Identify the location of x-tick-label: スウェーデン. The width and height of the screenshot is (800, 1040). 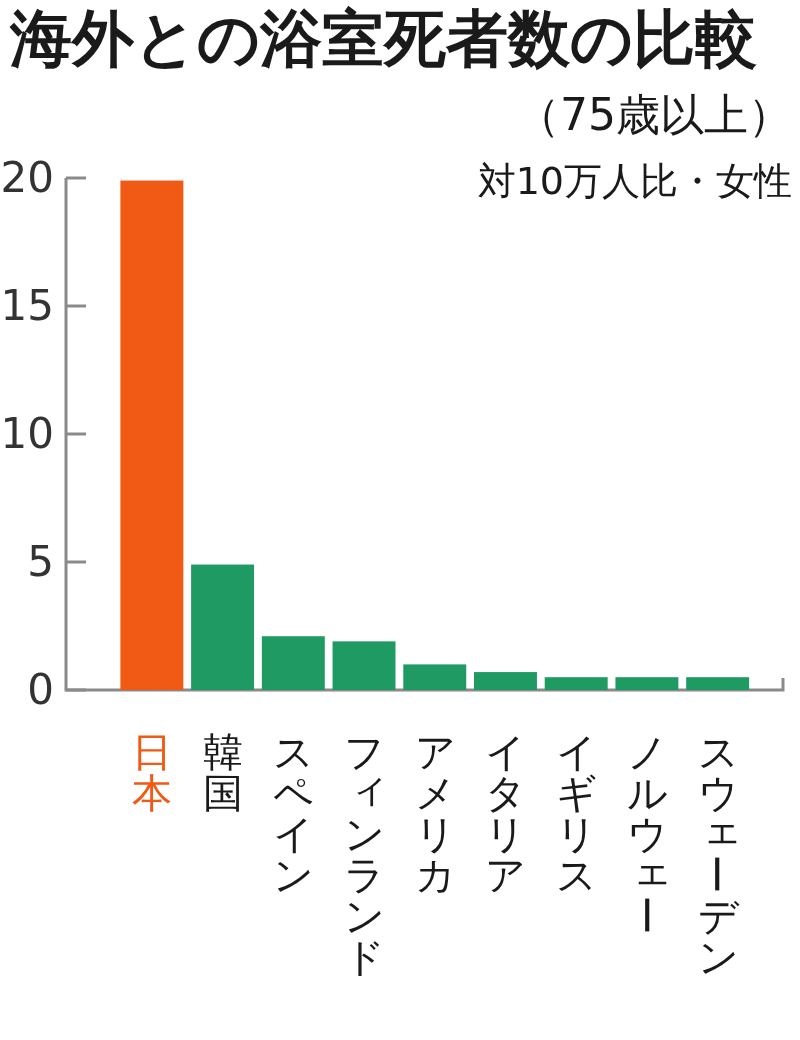
(718, 854).